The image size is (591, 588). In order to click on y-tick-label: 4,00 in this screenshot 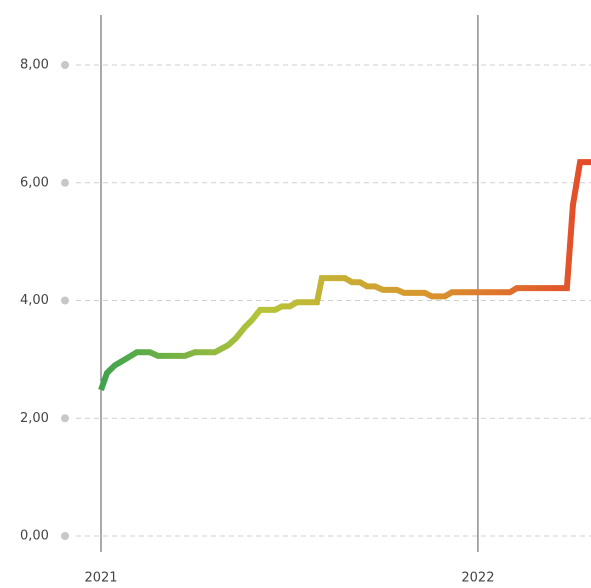, I will do `click(34, 300)`.